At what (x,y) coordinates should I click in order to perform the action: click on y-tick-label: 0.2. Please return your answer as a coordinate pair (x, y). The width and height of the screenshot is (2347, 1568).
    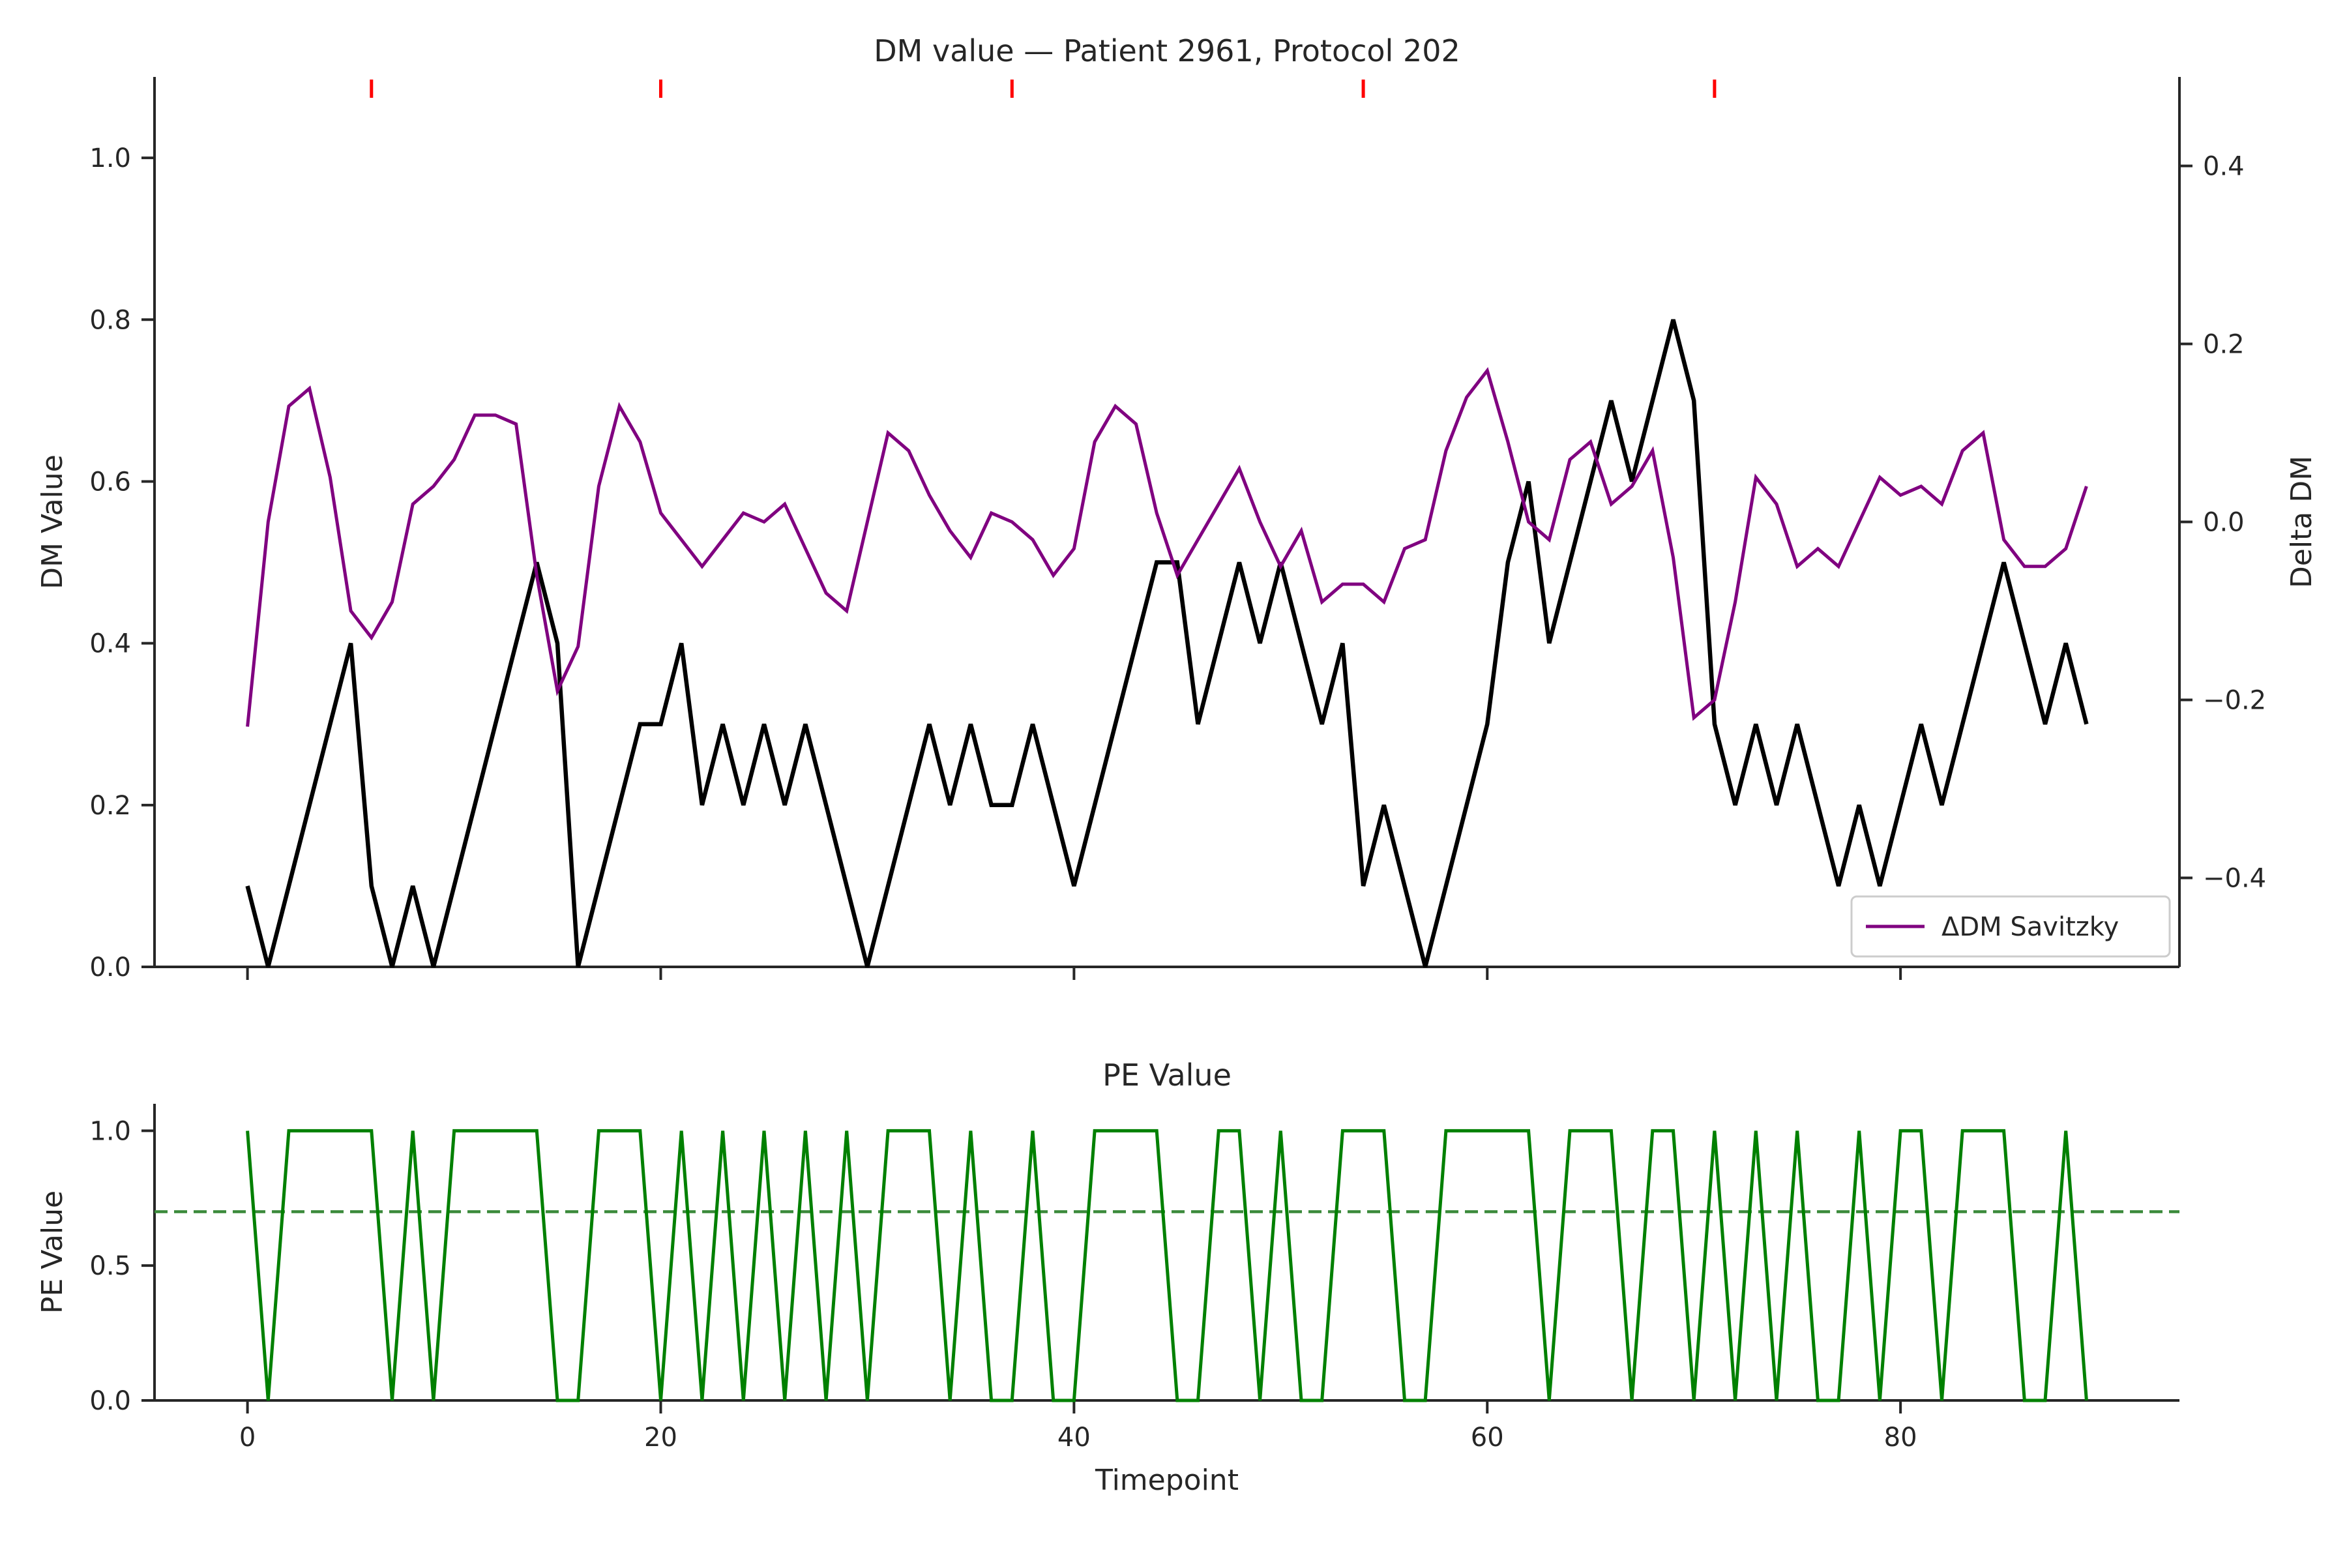
    Looking at the image, I should click on (110, 806).